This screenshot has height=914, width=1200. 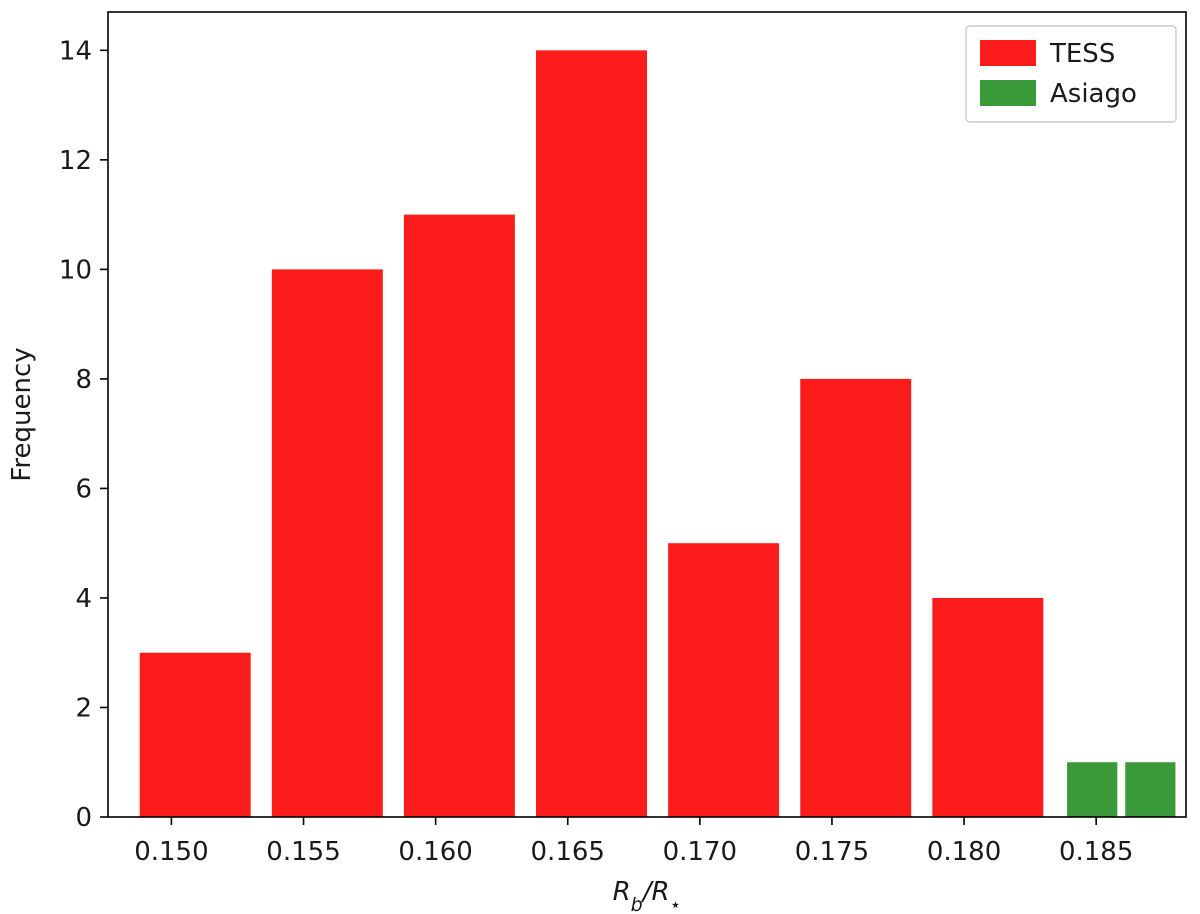 I want to click on x-tick-label: 0.180, so click(x=964, y=852).